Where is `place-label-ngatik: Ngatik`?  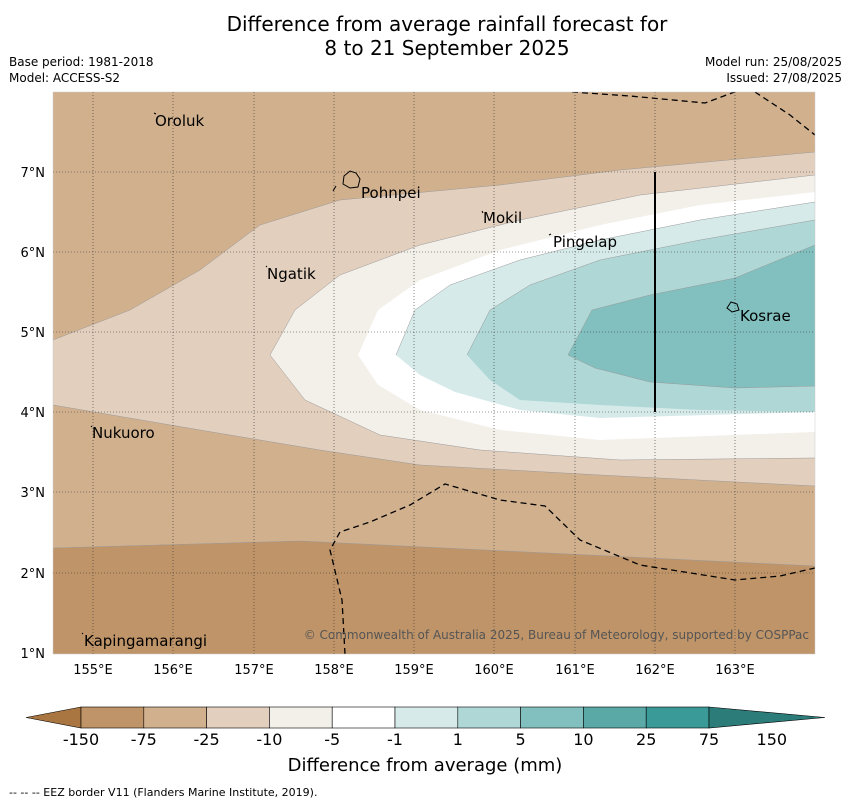
place-label-ngatik: Ngatik is located at coordinates (291, 274).